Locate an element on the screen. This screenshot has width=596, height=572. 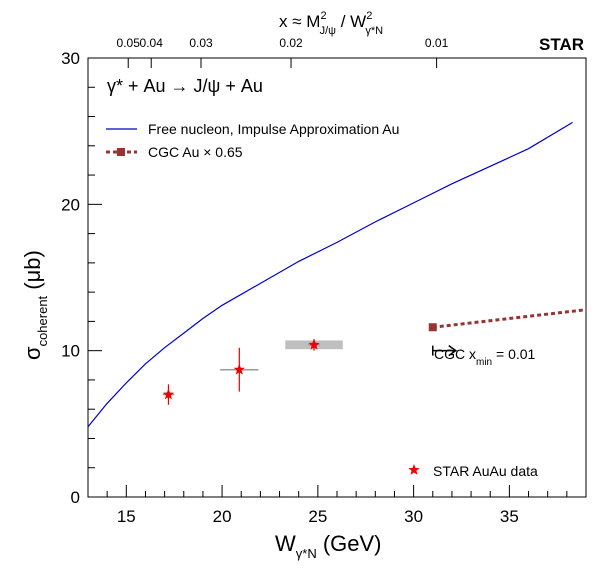
annotation-text-sub: min is located at coordinates (484, 362).